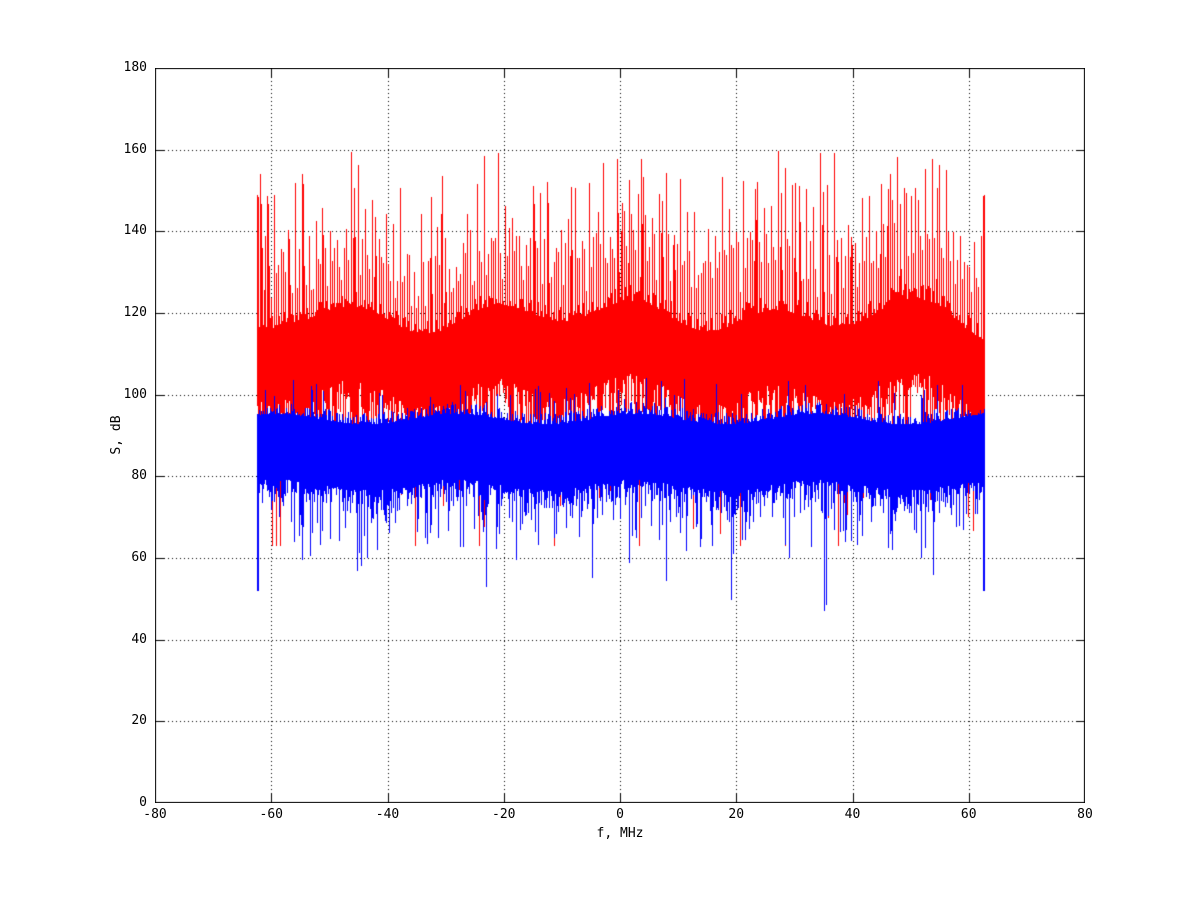 Image resolution: width=1200 pixels, height=901 pixels. I want to click on x-tick-label--40: -40, so click(387, 814).